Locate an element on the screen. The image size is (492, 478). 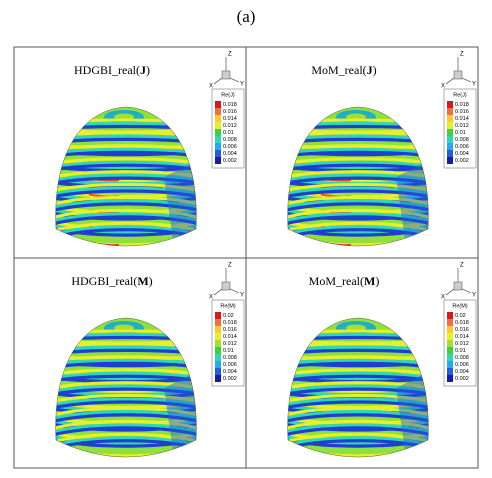
panel-title: MoM_real(J) is located at coordinates (343, 70).